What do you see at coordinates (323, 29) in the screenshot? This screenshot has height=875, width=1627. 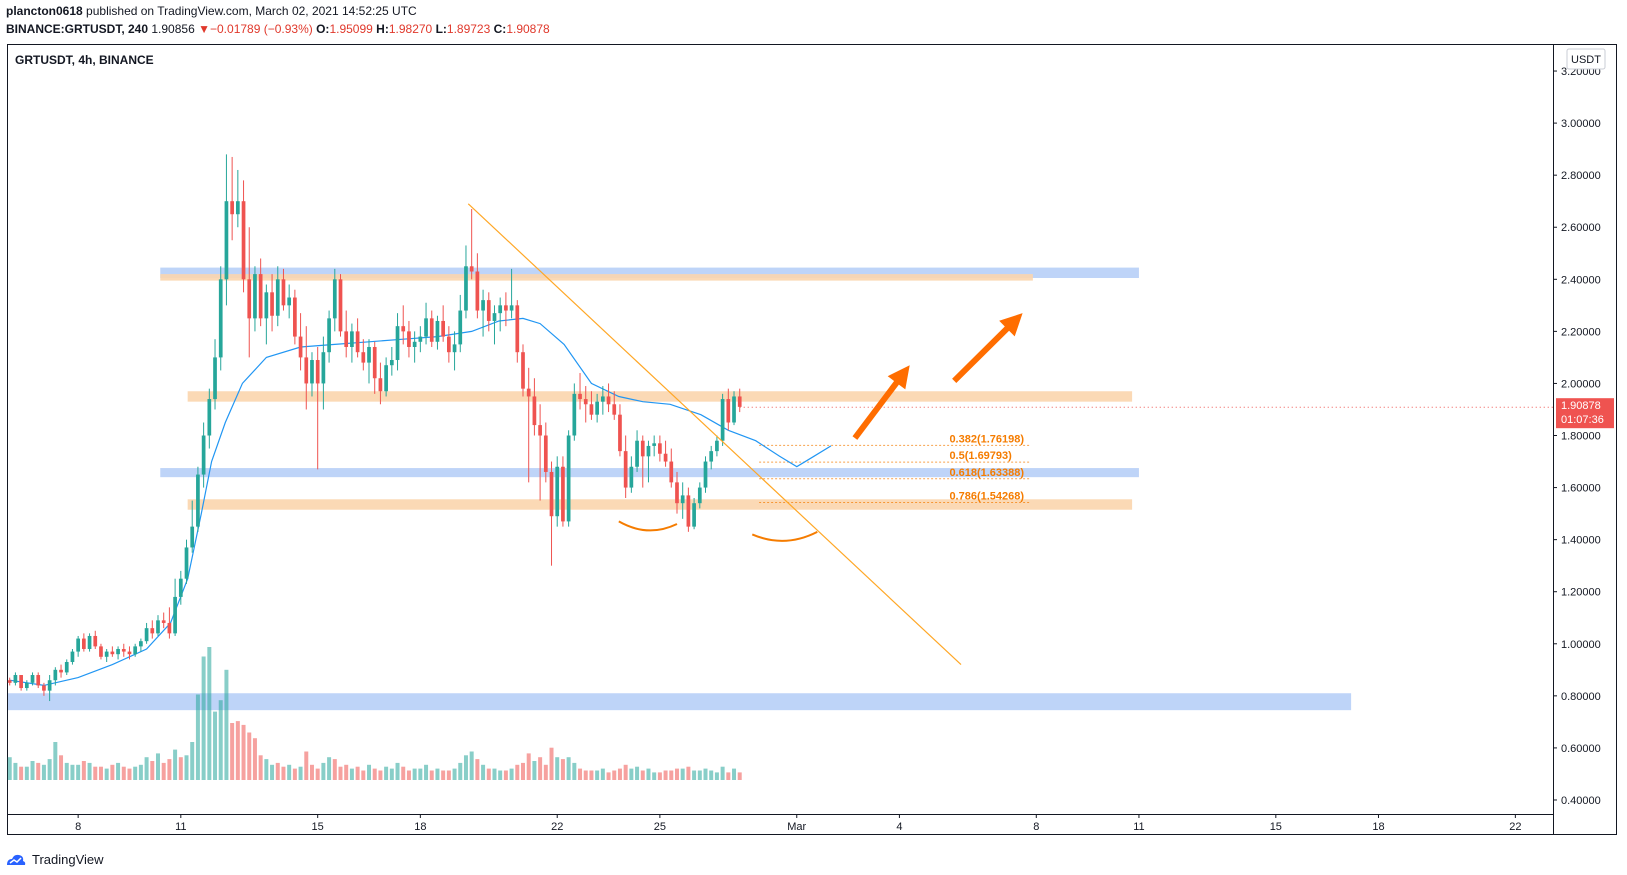 I see `open-label: O:` at bounding box center [323, 29].